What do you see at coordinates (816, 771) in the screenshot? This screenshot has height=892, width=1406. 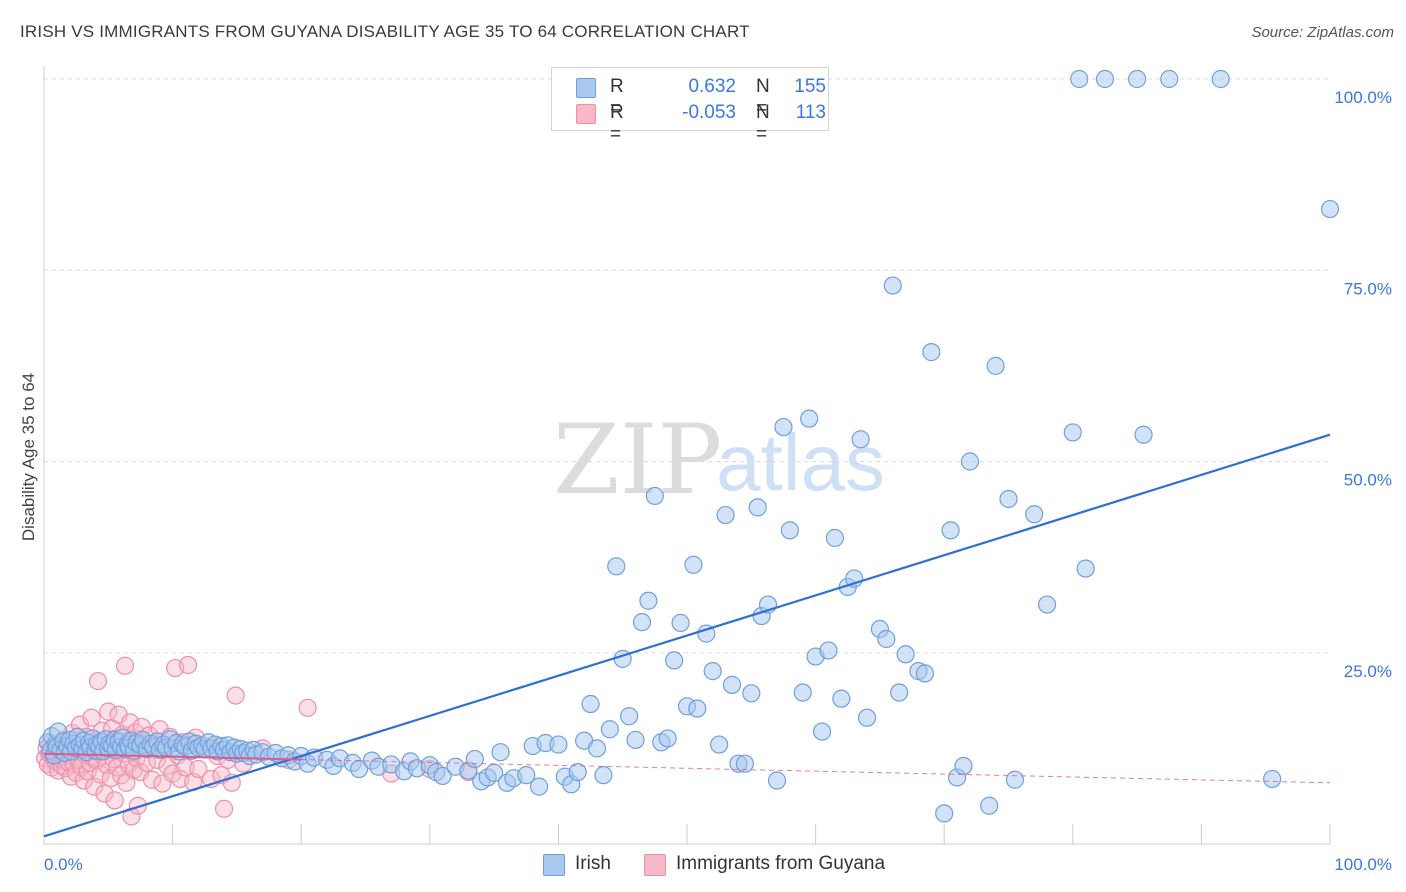 I see `guyana-trend-line-extension` at bounding box center [816, 771].